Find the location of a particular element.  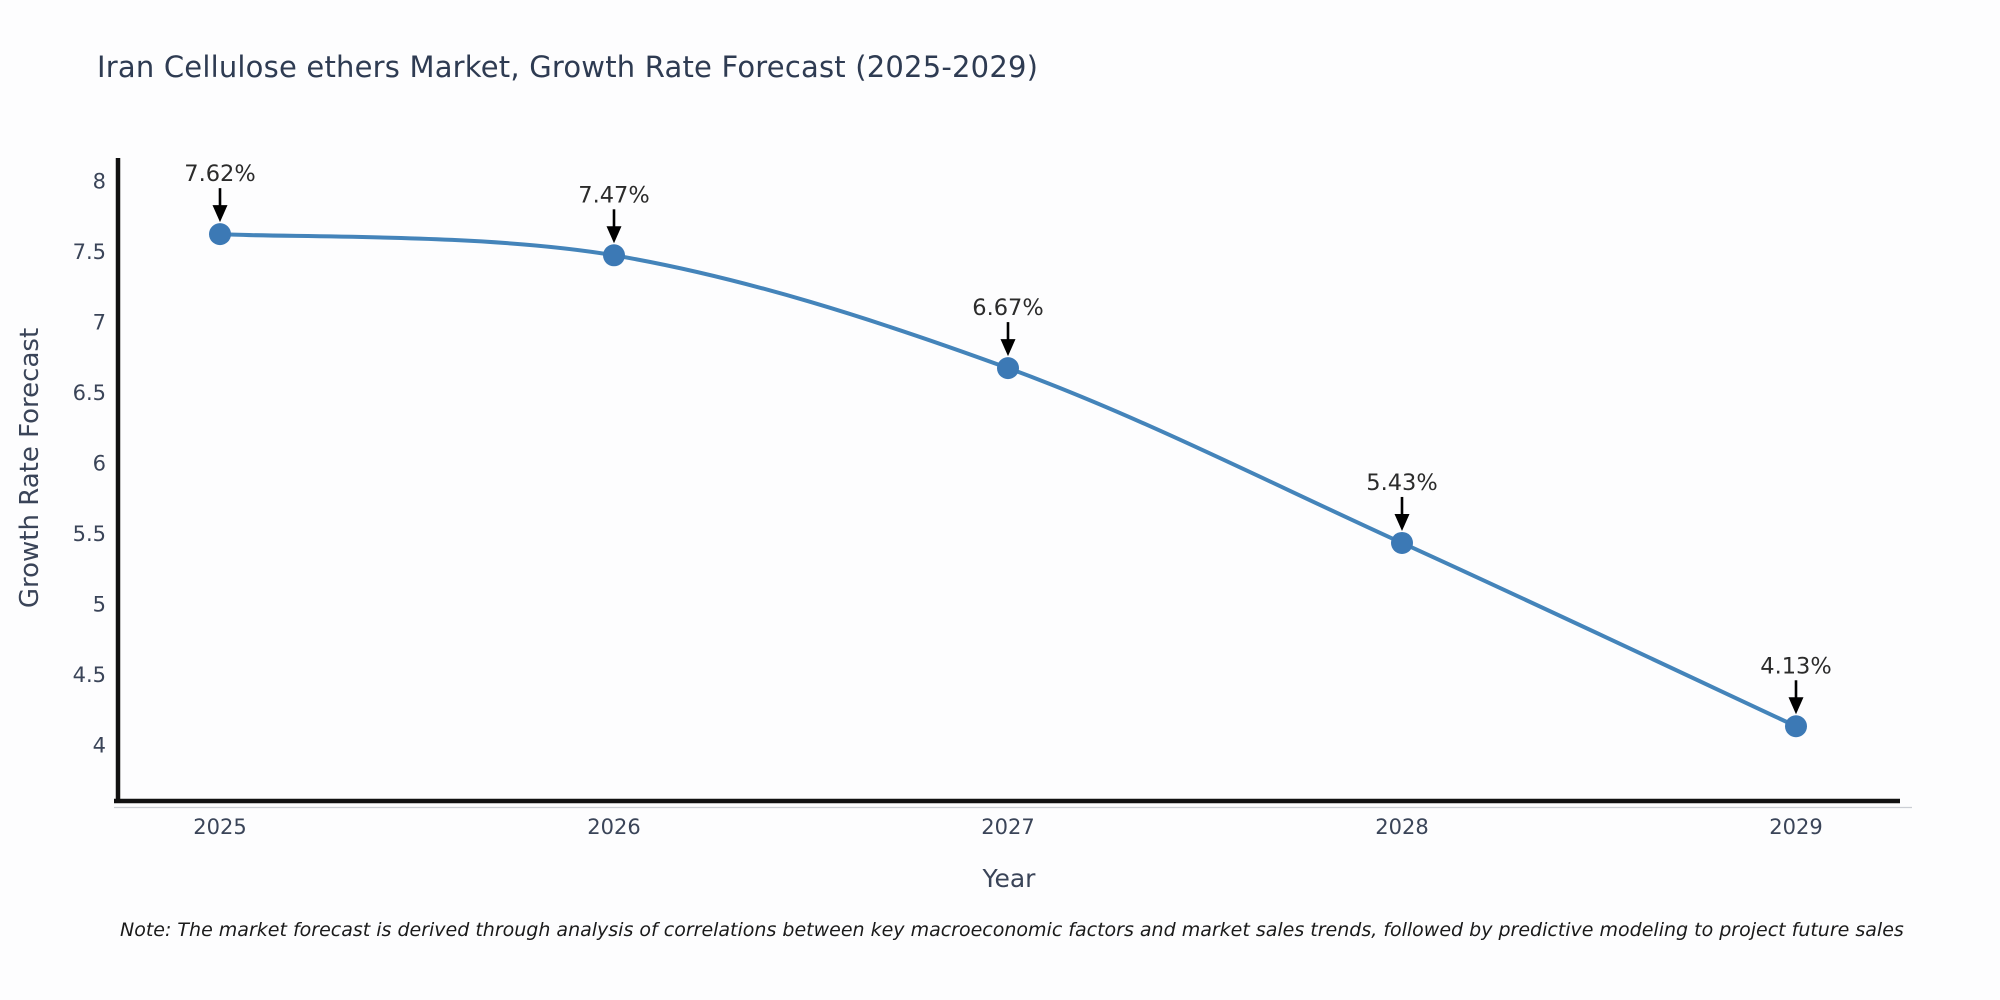

y-tick-label: 8 is located at coordinates (99, 182).